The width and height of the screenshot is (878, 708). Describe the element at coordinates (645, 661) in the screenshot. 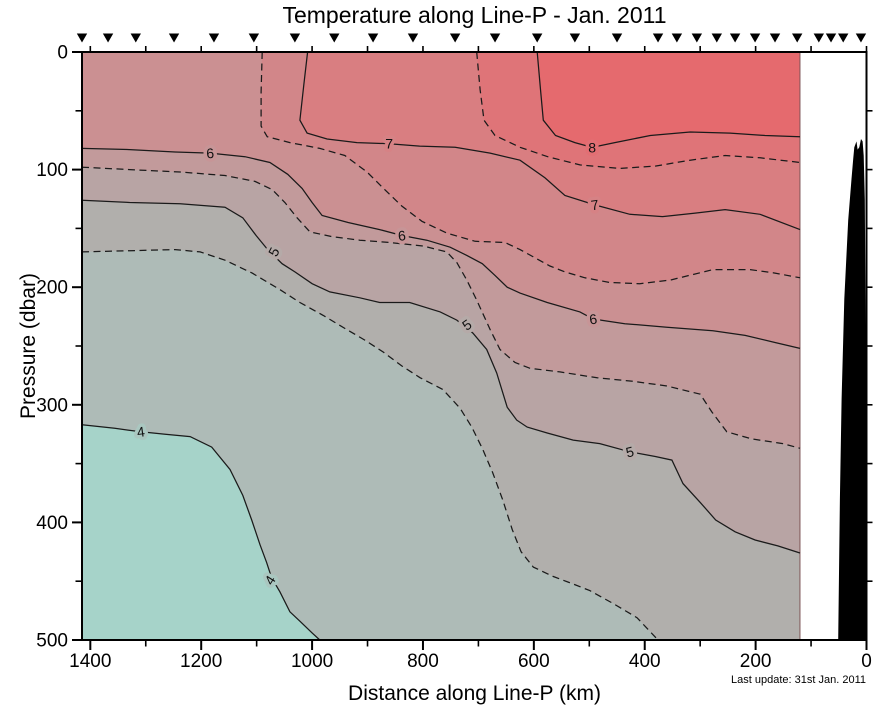

I see `x-tick-label: 400` at that location.